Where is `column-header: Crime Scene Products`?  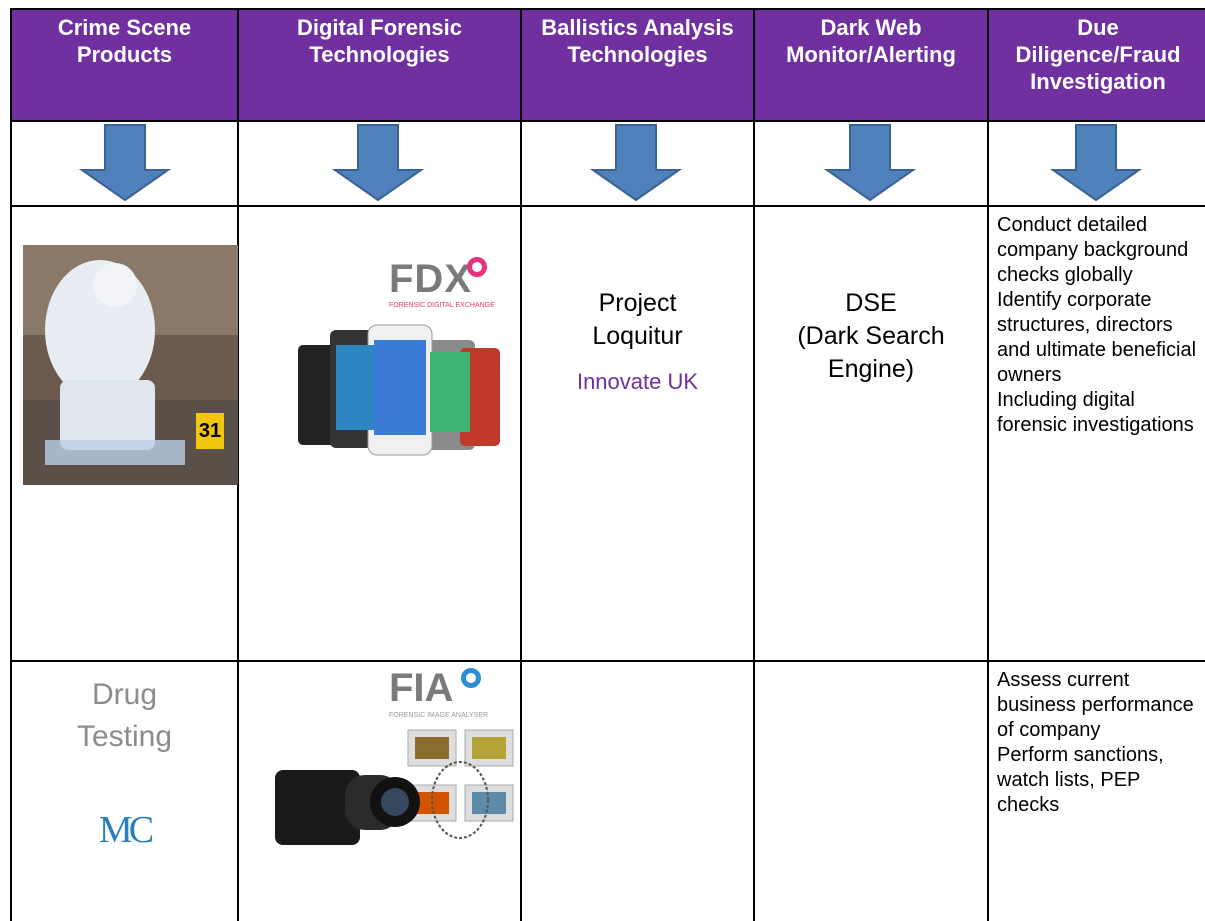
column-header: Crime Scene Products is located at coordinates (124, 41).